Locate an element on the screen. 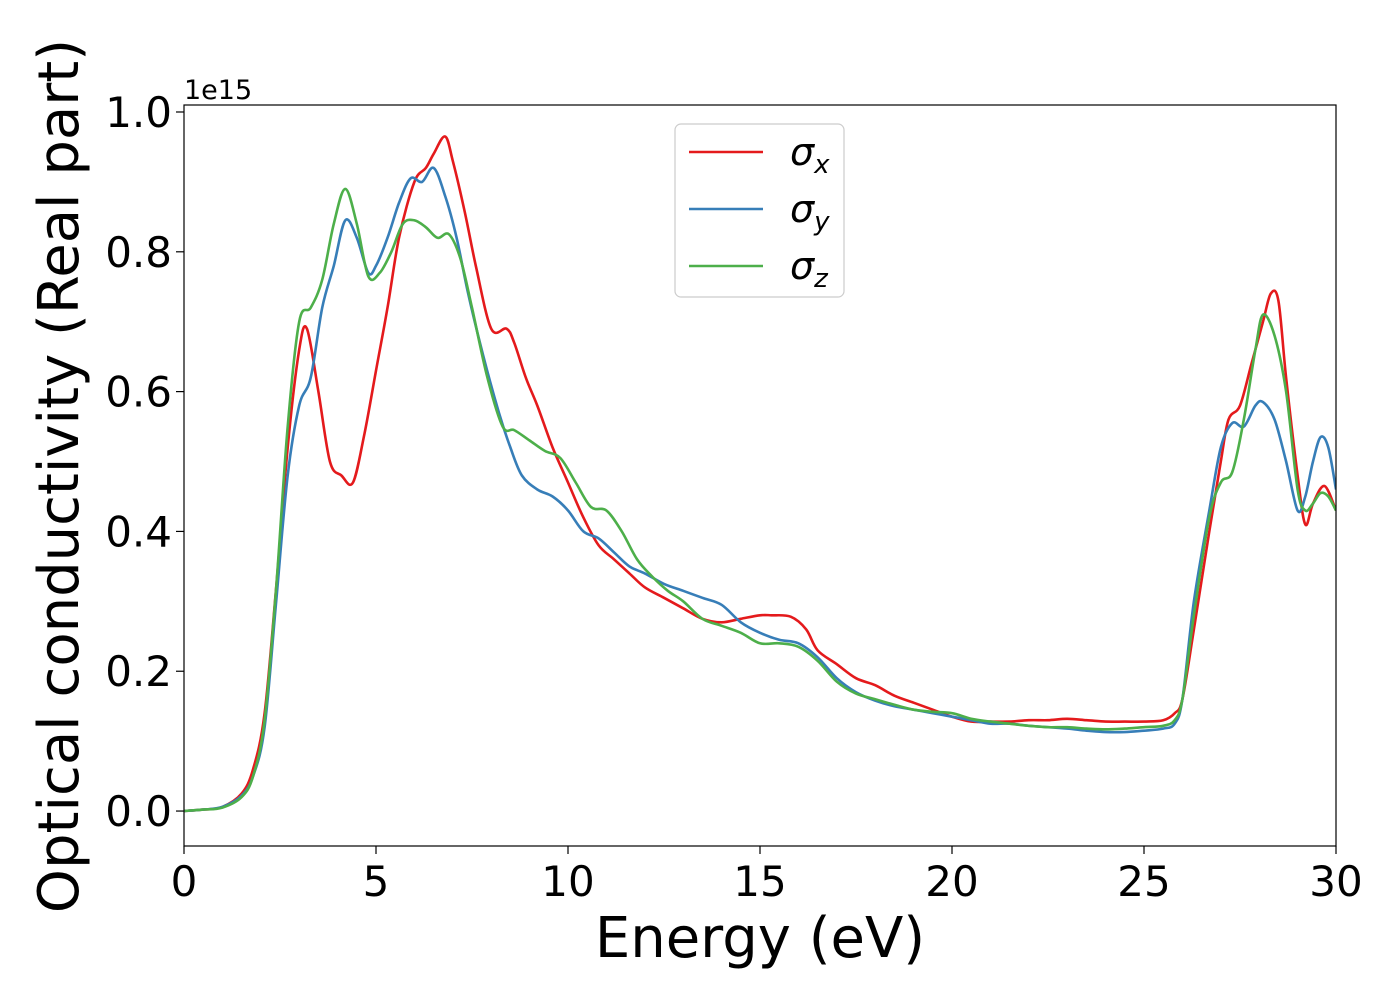 Image resolution: width=1400 pixels, height=1000 pixels. y-offset-label: 1e15 is located at coordinates (218, 90).